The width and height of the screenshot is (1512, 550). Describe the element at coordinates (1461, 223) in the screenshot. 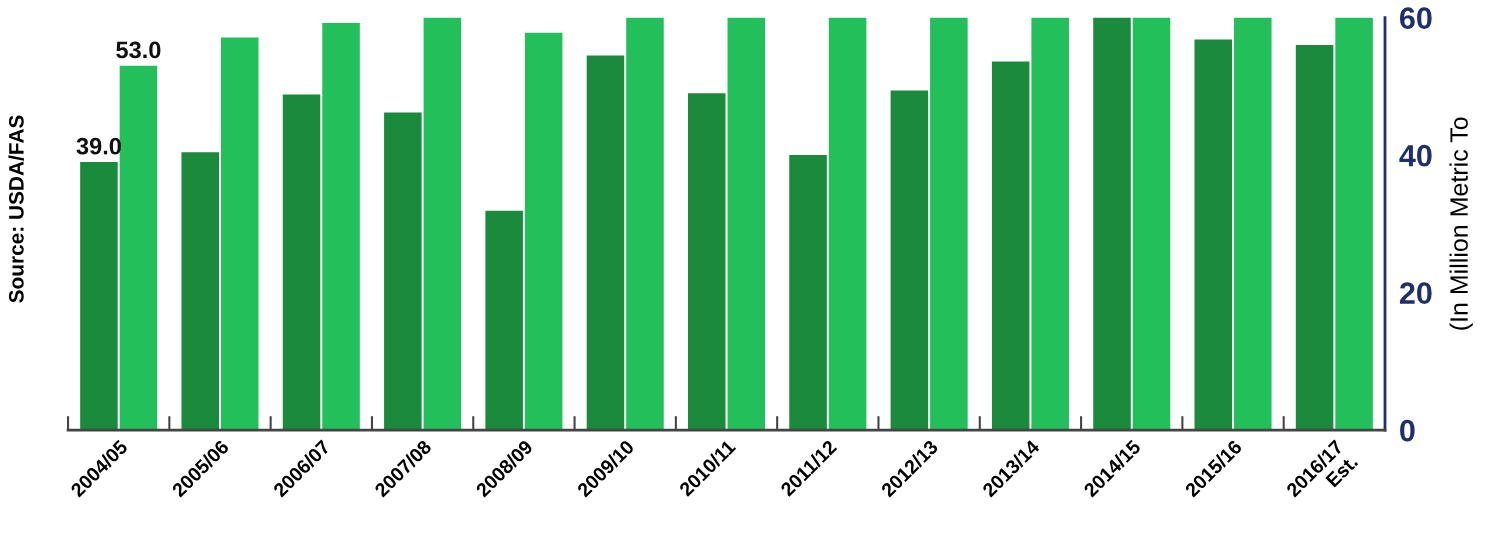

I see `y-axis-title: (In Million Metric To` at that location.